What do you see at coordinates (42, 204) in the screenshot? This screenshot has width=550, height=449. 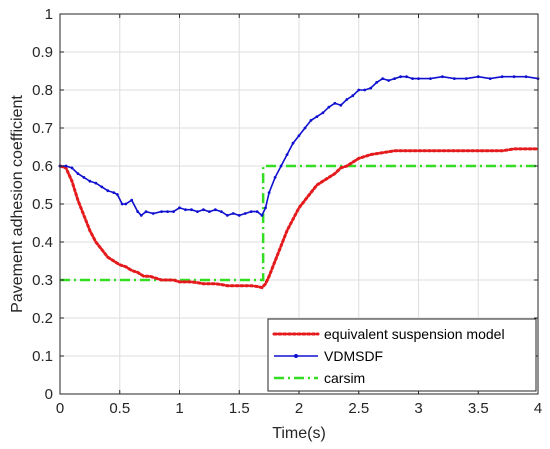 I see `y-tick-label: 0.5` at bounding box center [42, 204].